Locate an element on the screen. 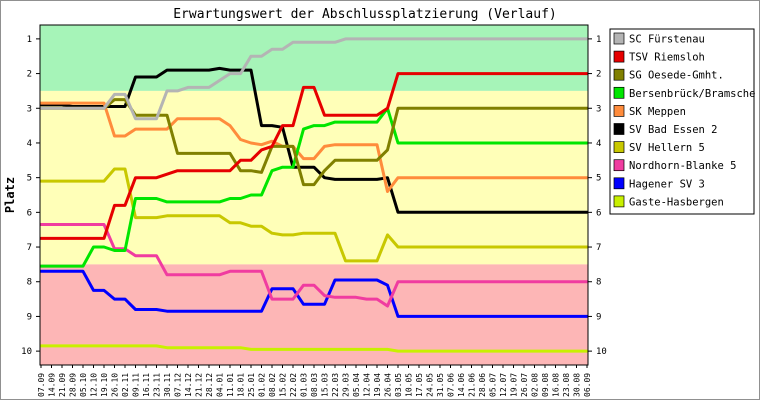 The width and height of the screenshot is (760, 400). x-tick-label: 05.04 is located at coordinates (356, 385).